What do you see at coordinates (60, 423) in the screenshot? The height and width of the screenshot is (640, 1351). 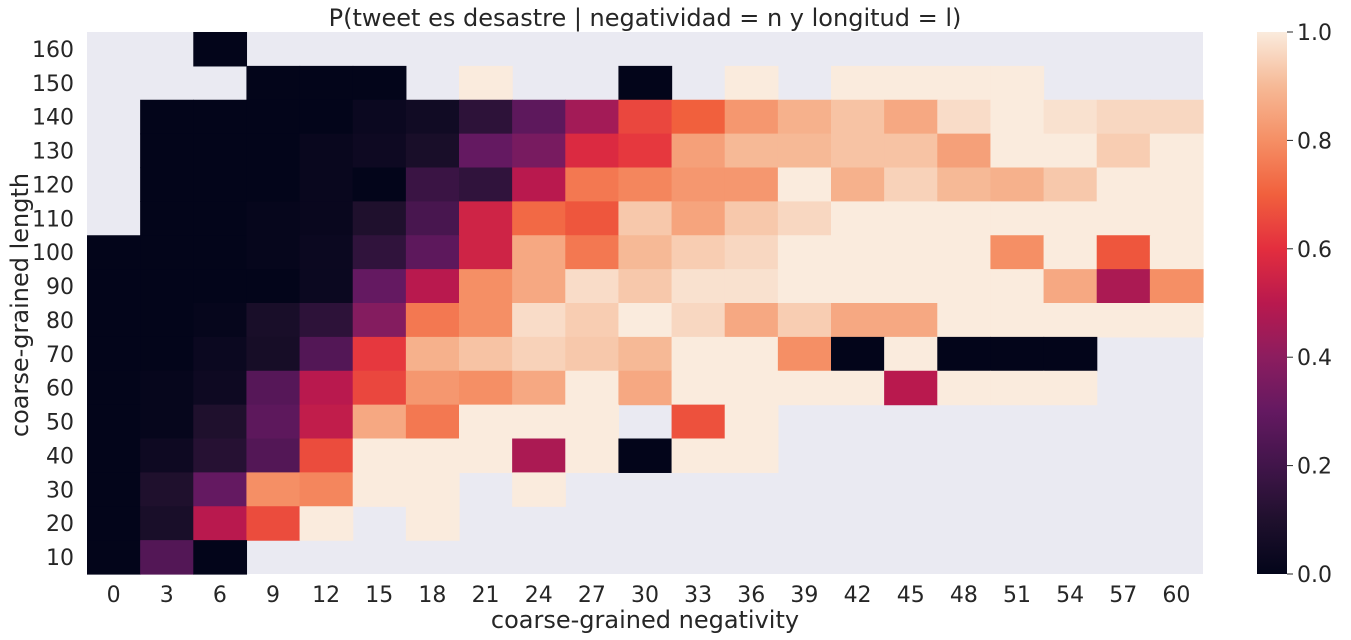 I see `y-tick-label: 50` at bounding box center [60, 423].